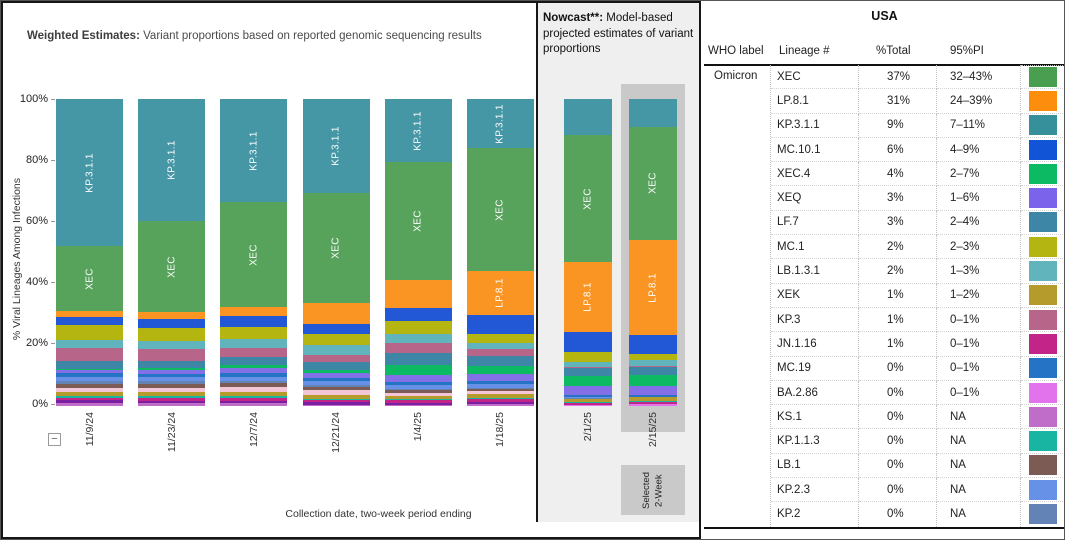  I want to click on lineage-cell: MC.19, so click(815, 368).